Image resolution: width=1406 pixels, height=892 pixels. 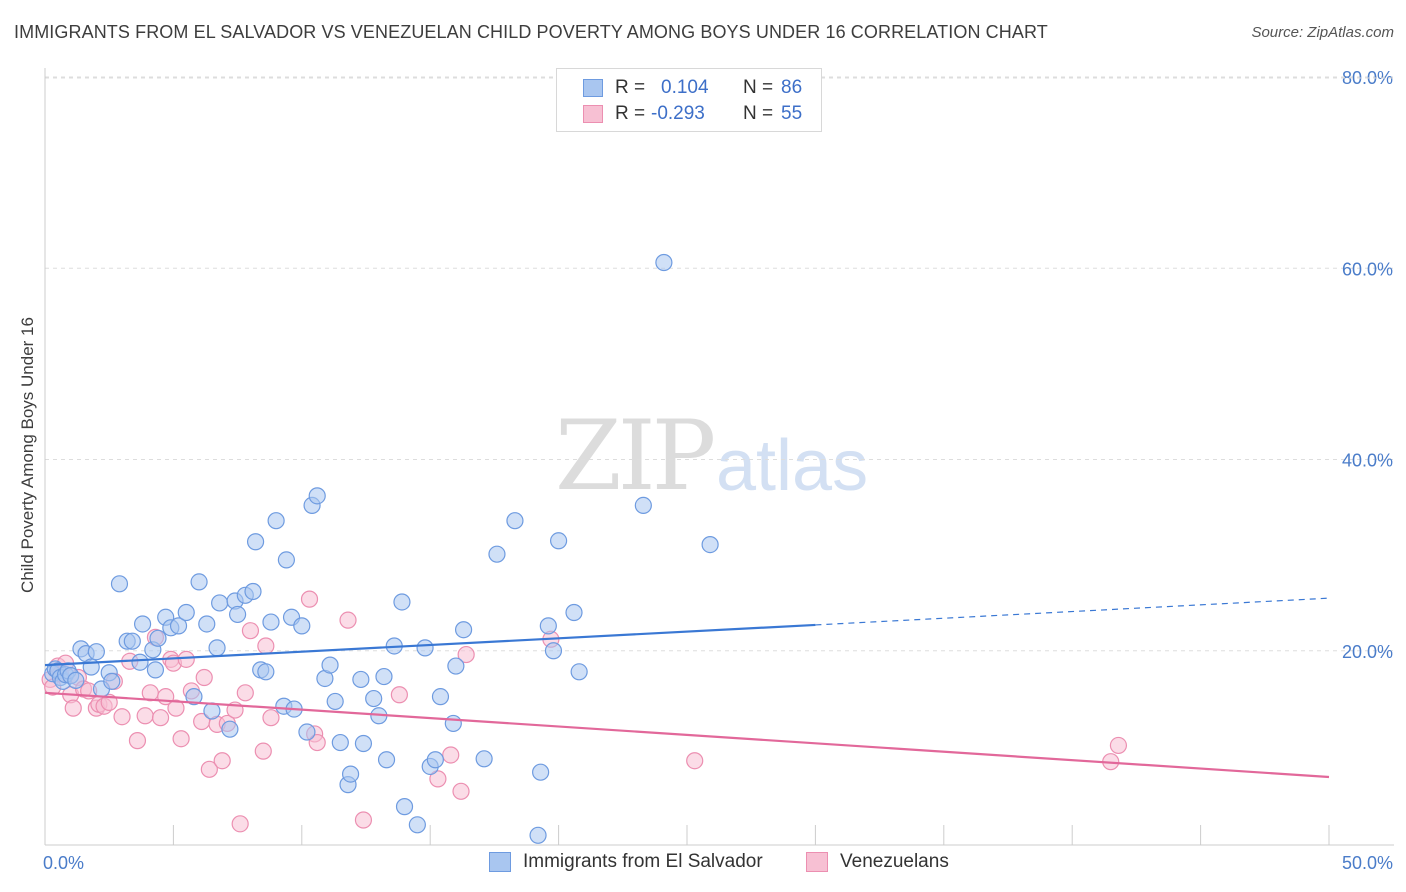 I want to click on legend-item-venezuelans: Venezuelans, so click(x=877, y=862).